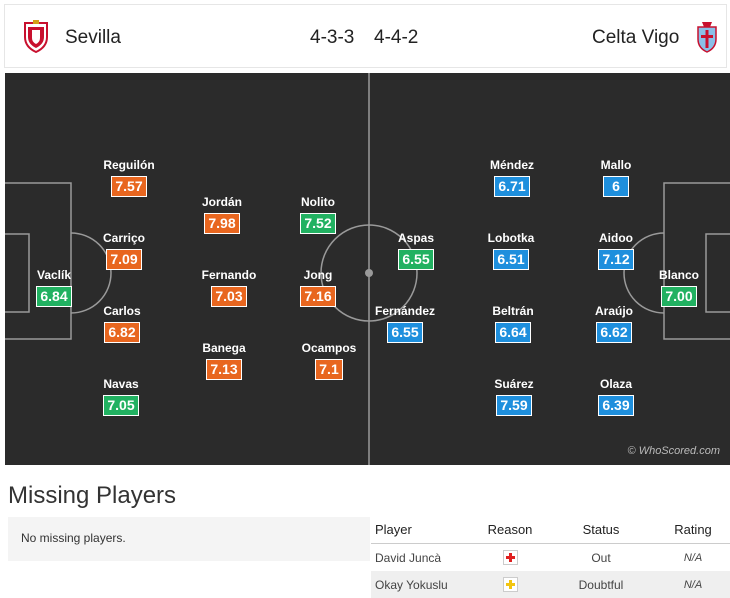 This screenshot has height=598, width=730. What do you see at coordinates (329, 348) in the screenshot?
I see `player-name: Ocampos` at bounding box center [329, 348].